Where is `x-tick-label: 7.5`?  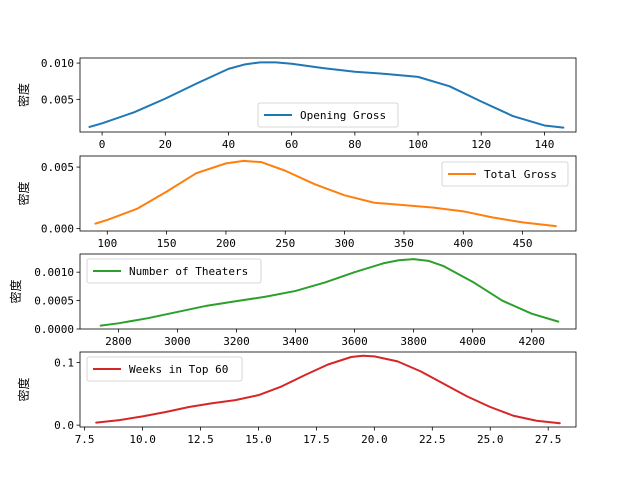 x-tick-label: 7.5 is located at coordinates (85, 439).